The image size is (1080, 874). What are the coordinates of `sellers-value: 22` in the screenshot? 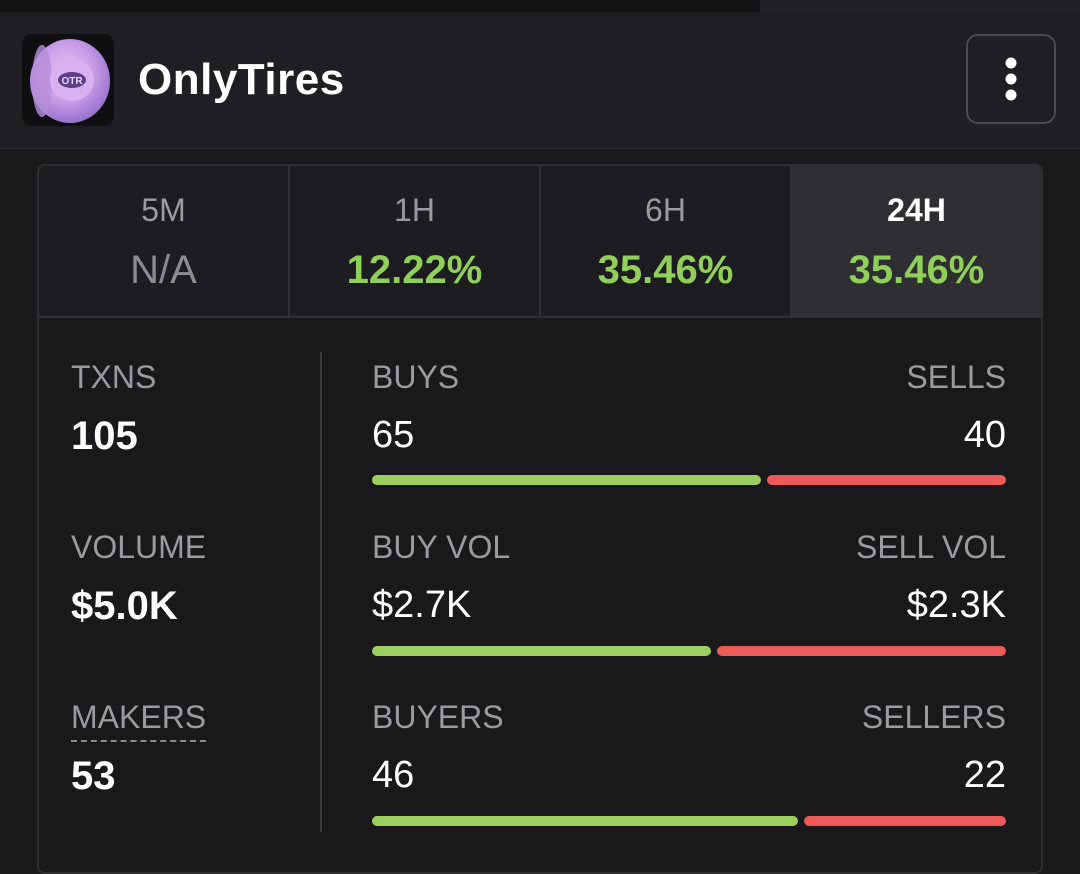 It's located at (984, 775).